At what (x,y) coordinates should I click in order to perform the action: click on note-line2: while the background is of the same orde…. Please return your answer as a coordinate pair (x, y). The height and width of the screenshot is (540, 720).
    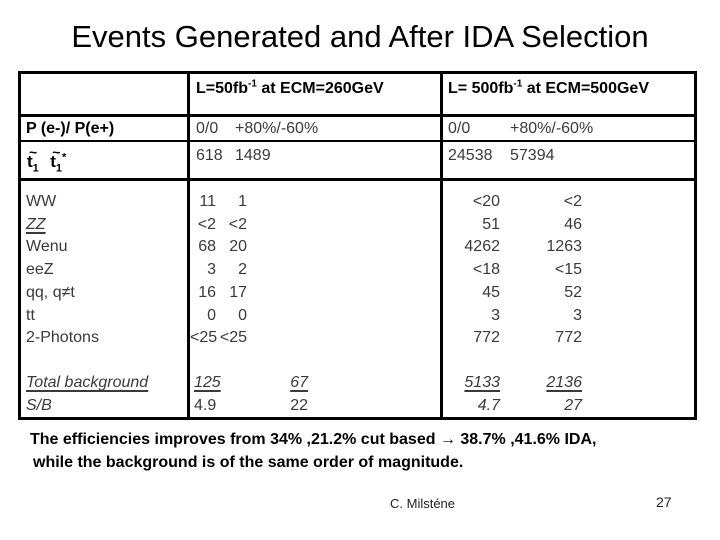
    Looking at the image, I should click on (248, 462).